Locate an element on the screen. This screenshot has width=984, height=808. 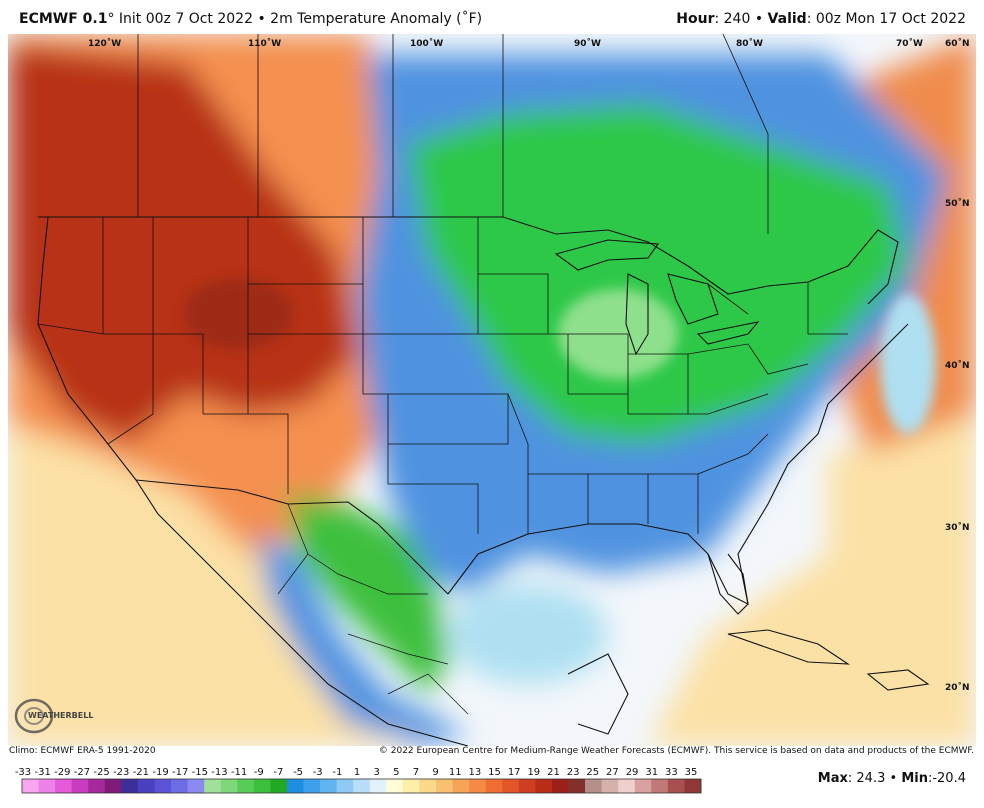
legend-tick-label: -3 is located at coordinates (318, 772).